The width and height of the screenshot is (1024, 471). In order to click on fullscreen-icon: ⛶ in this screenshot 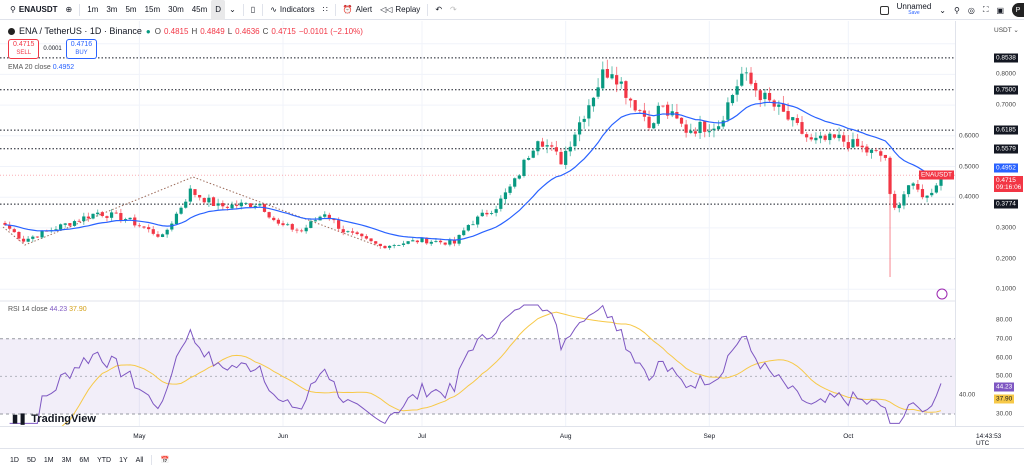, I will do `click(985, 9)`.